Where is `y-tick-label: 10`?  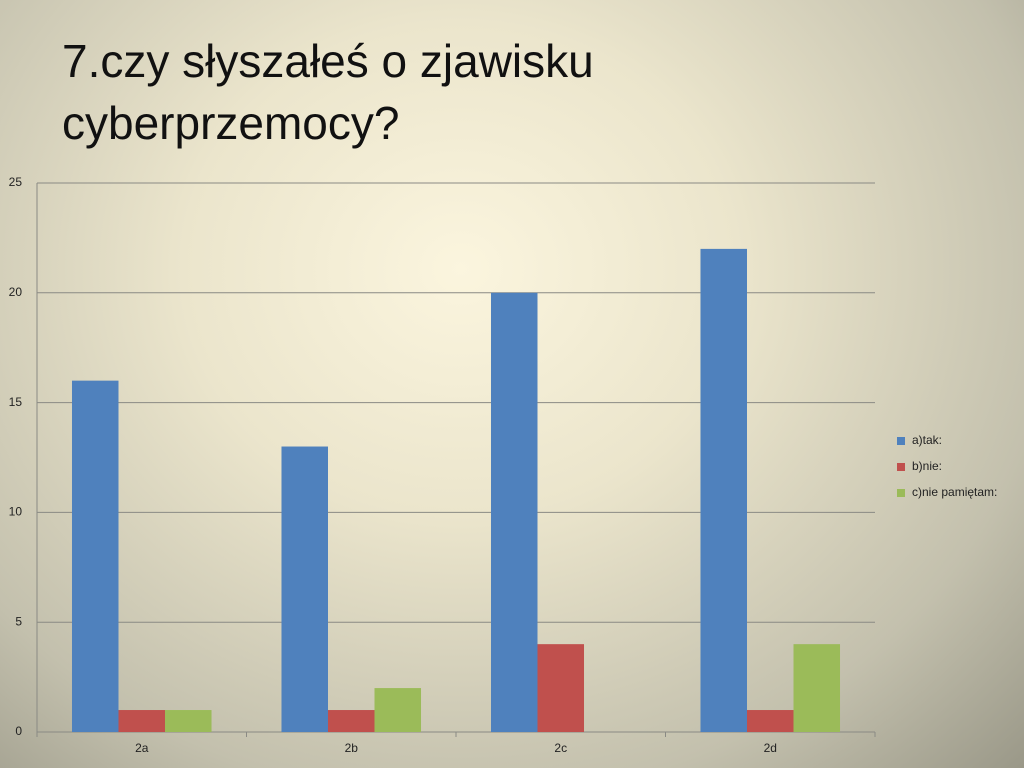 y-tick-label: 10 is located at coordinates (16, 512).